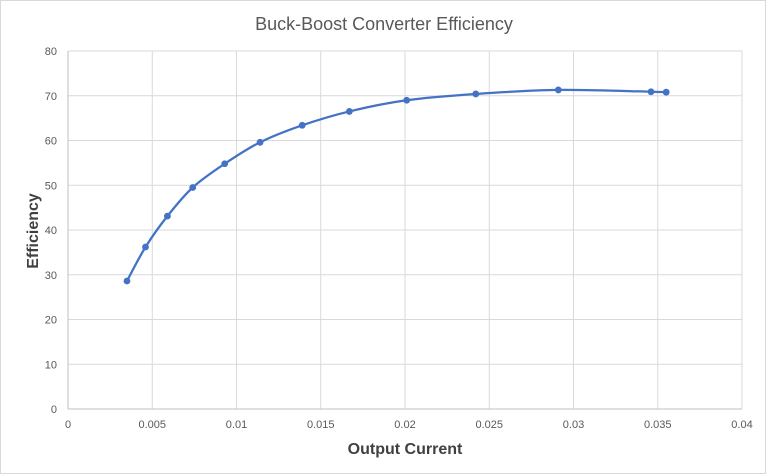  What do you see at coordinates (321, 425) in the screenshot?
I see `x-tick-label: 0.015` at bounding box center [321, 425].